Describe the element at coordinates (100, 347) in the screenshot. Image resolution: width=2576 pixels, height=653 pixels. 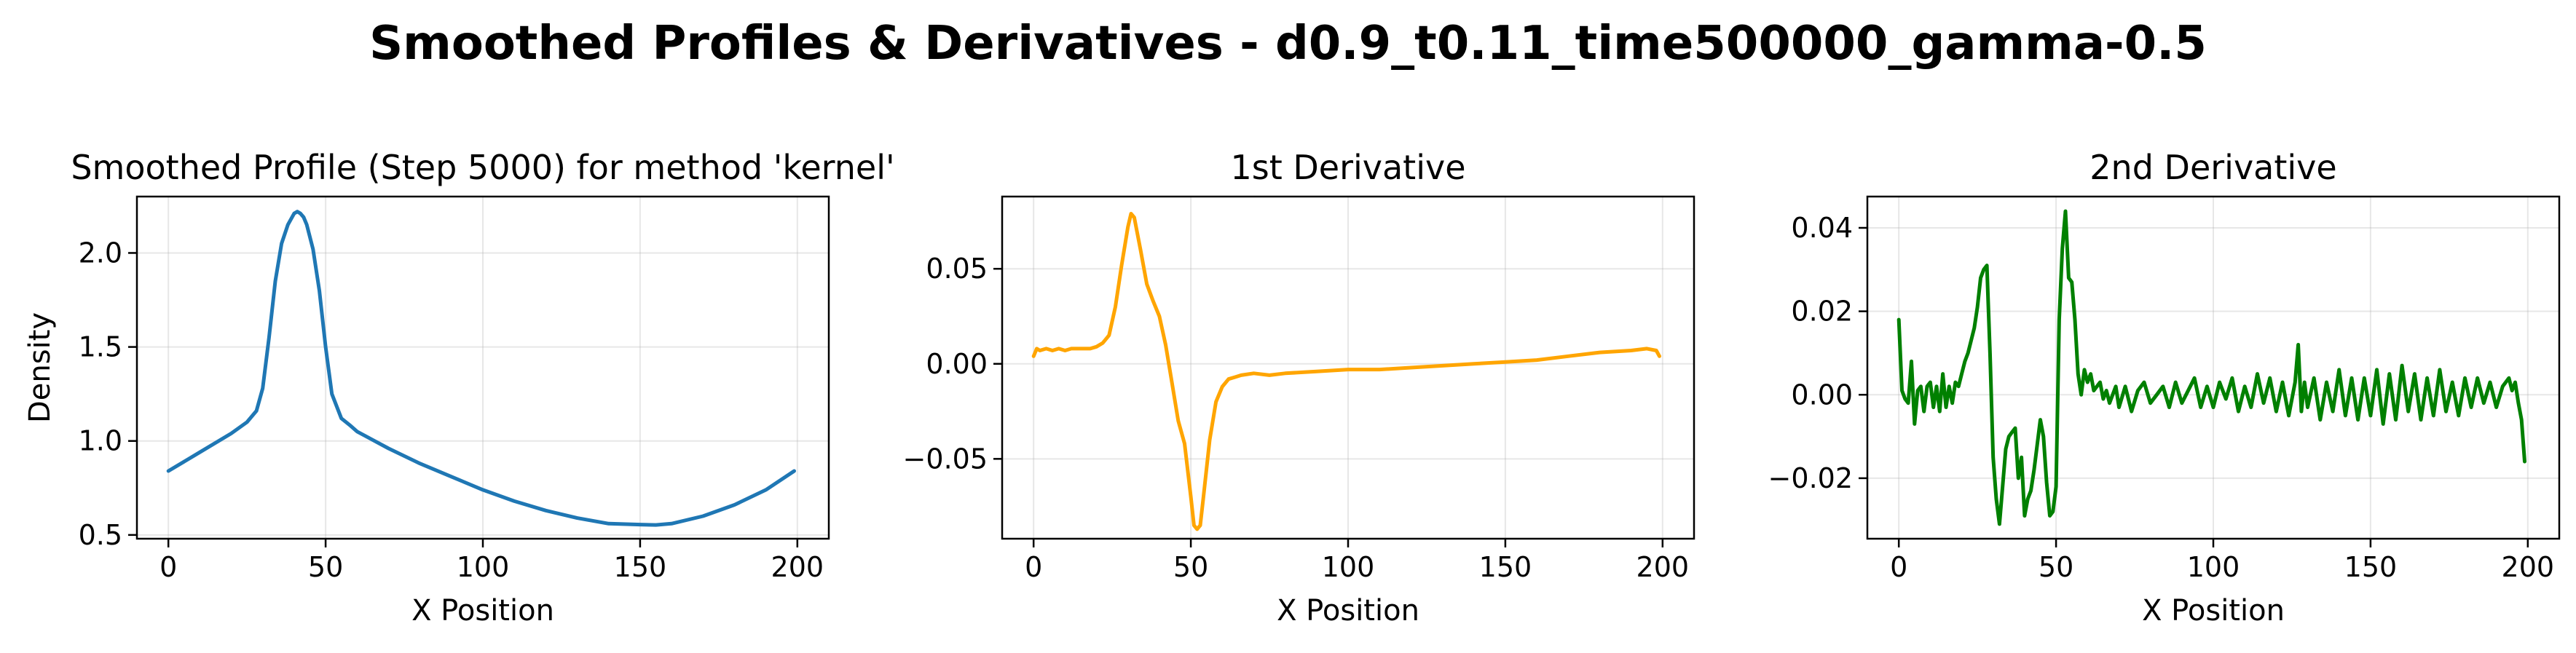
I see `y-tick-label: 1.5` at that location.